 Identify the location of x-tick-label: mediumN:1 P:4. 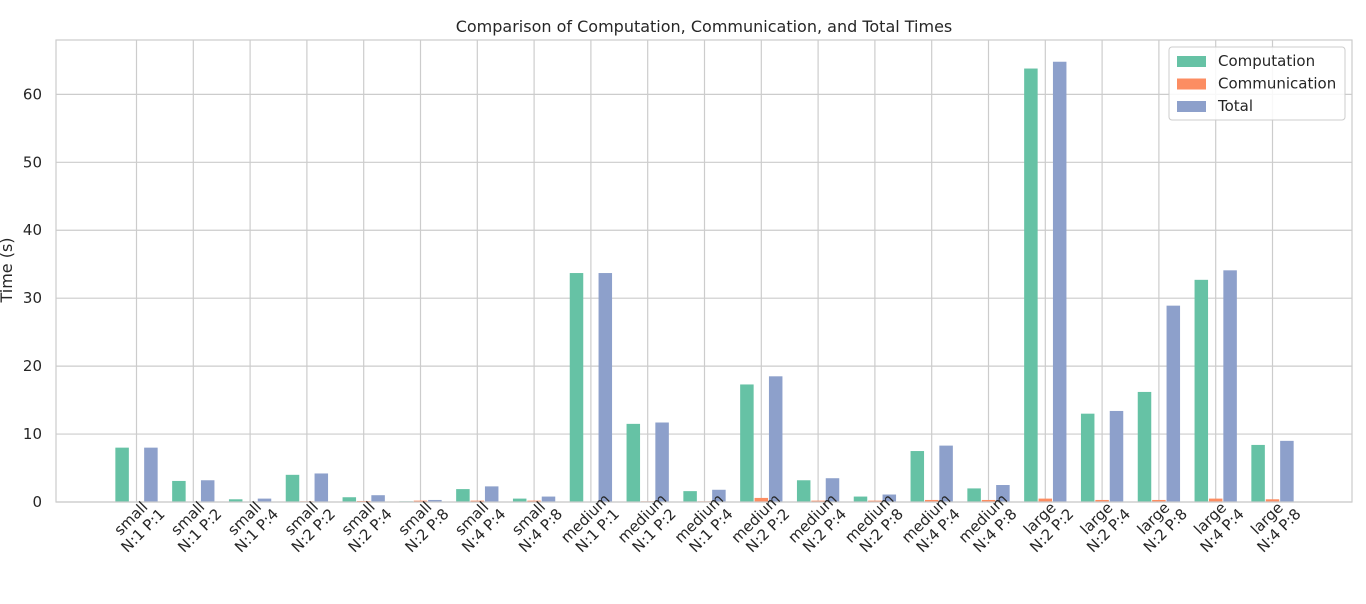
(705, 524).